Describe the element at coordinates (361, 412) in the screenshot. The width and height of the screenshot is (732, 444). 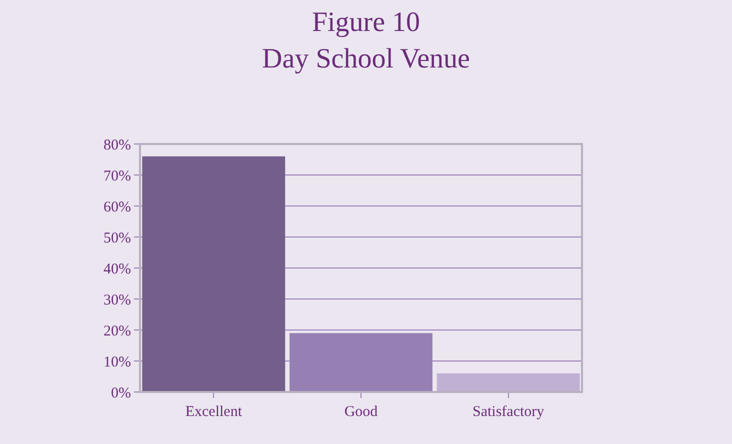
I see `x-tick-label: Good` at that location.